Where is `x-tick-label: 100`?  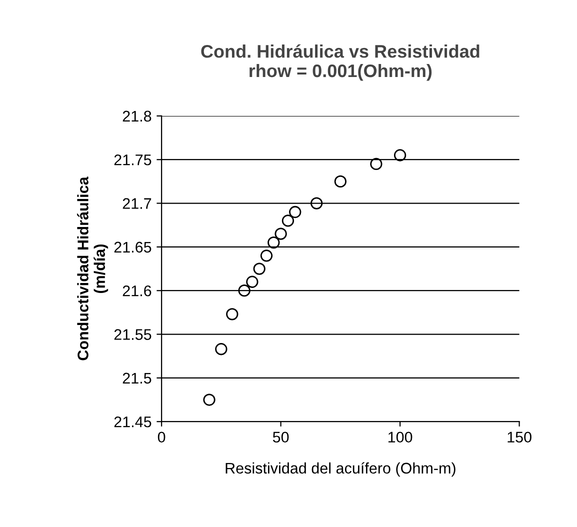
x-tick-label: 100 is located at coordinates (400, 437).